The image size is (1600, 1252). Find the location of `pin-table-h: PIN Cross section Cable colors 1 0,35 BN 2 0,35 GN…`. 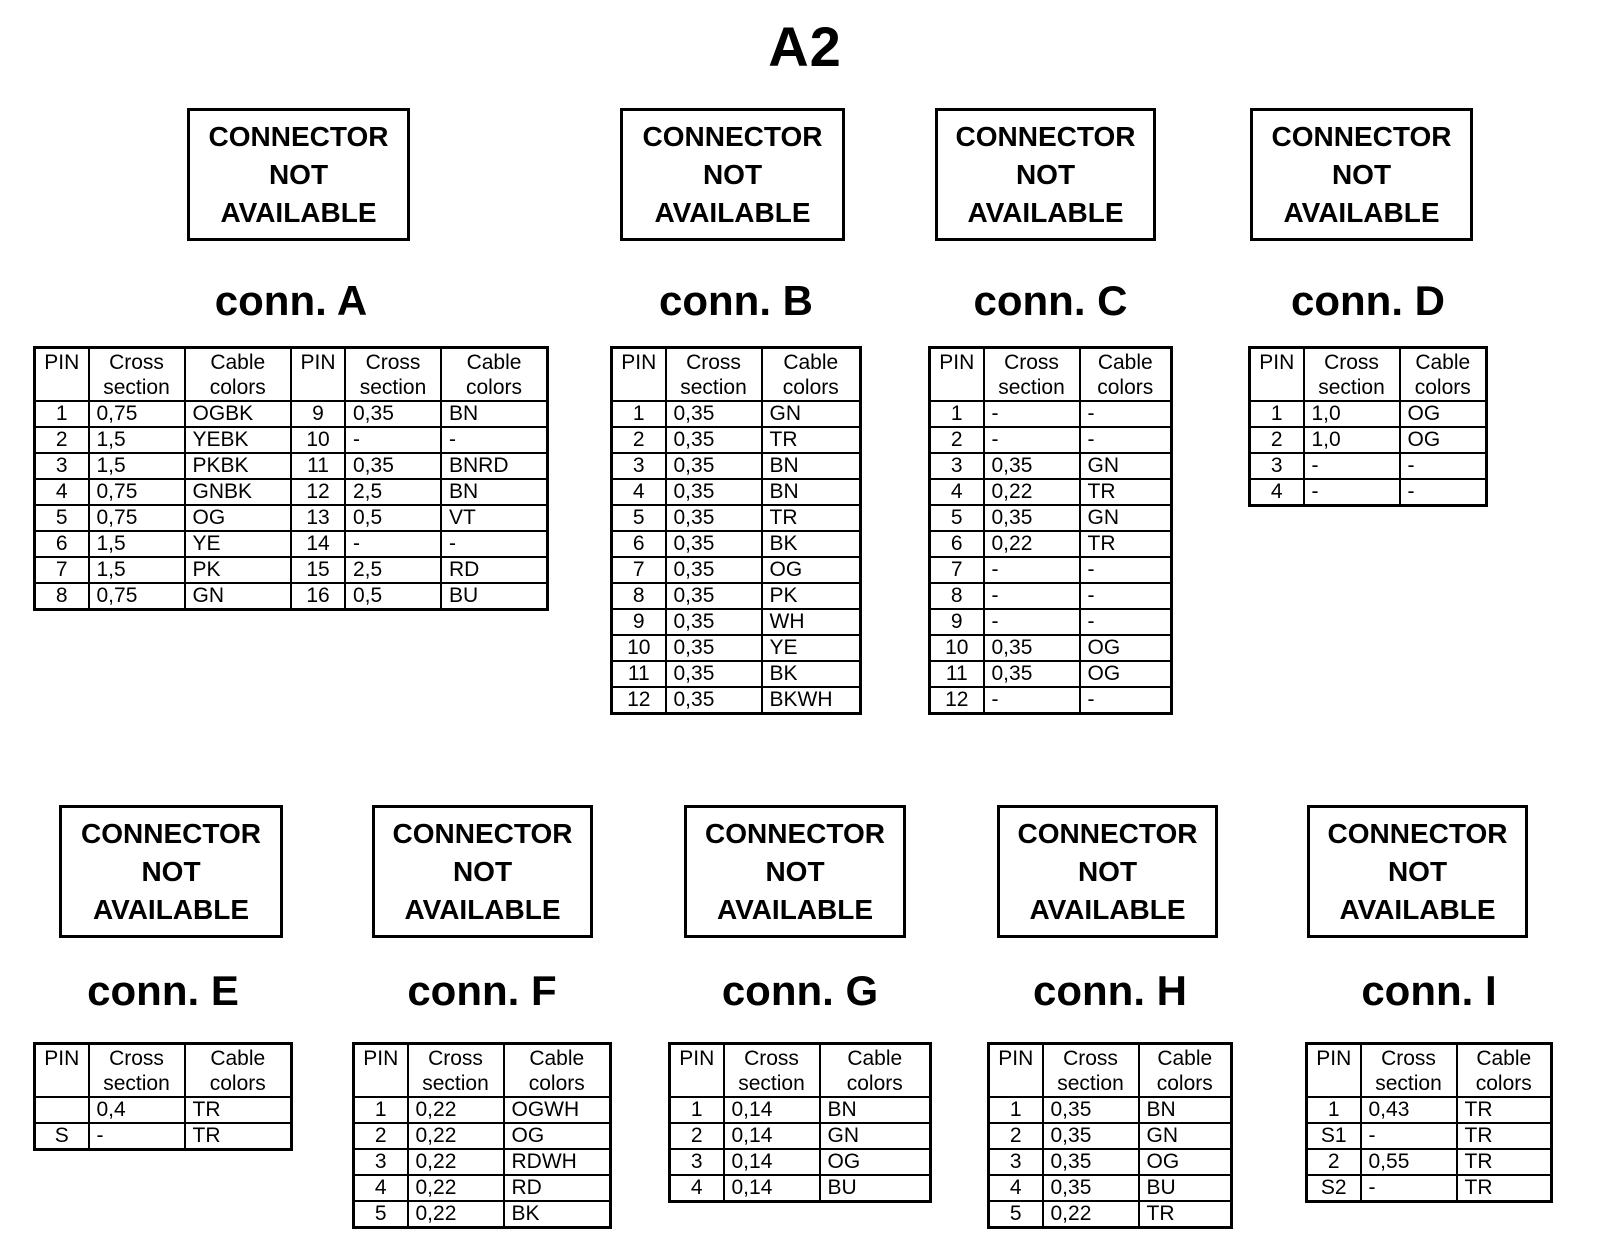

pin-table-h: PIN Cross section Cable colors 1 0,35 BN 2 0,35 GN… is located at coordinates (1110, 1135).